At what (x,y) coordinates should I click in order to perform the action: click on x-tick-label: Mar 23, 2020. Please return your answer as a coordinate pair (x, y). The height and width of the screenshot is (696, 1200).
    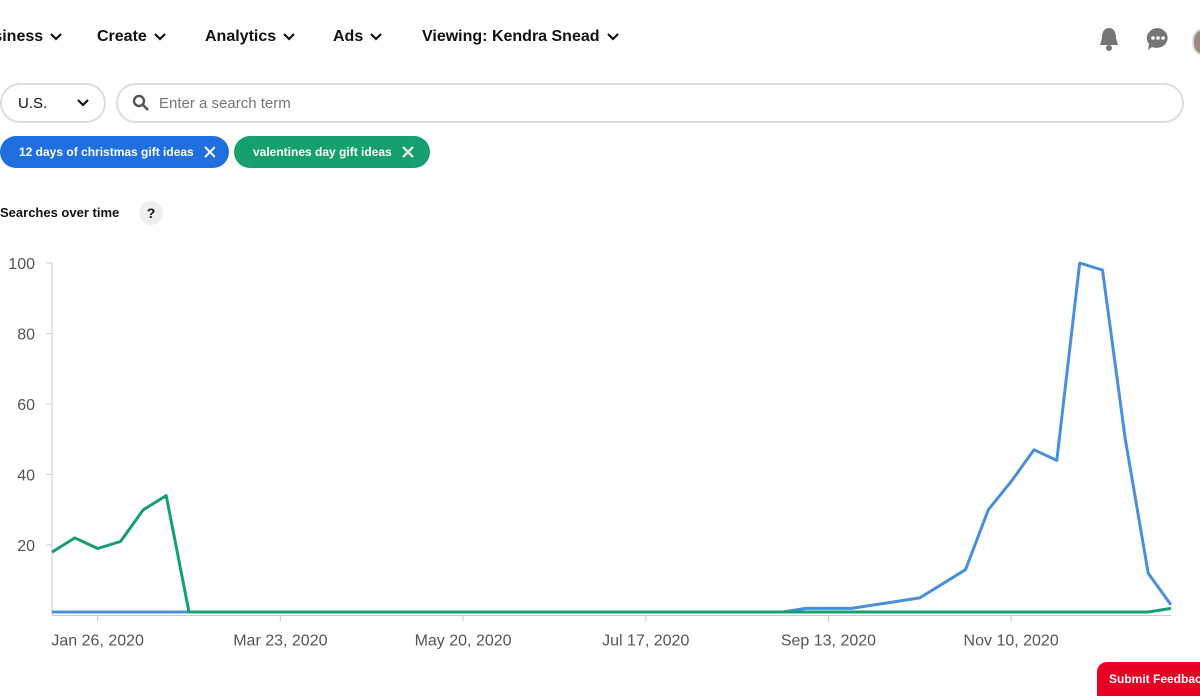
    Looking at the image, I should click on (280, 641).